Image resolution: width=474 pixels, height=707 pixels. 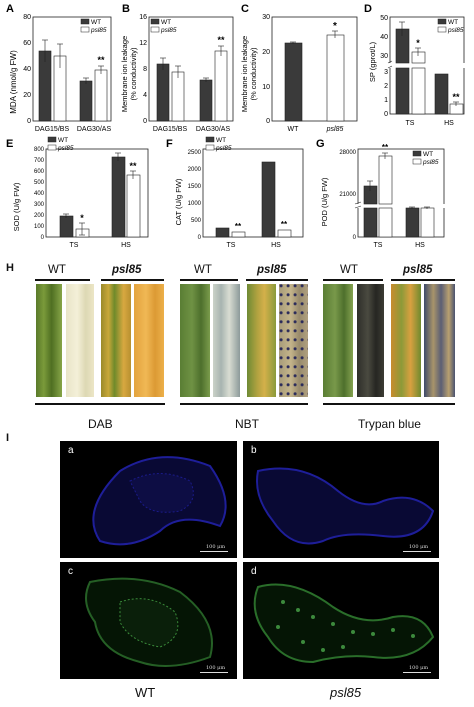 What do you see at coordinates (159, 501) in the screenshot?
I see `micrograph-a-image` at bounding box center [159, 501].